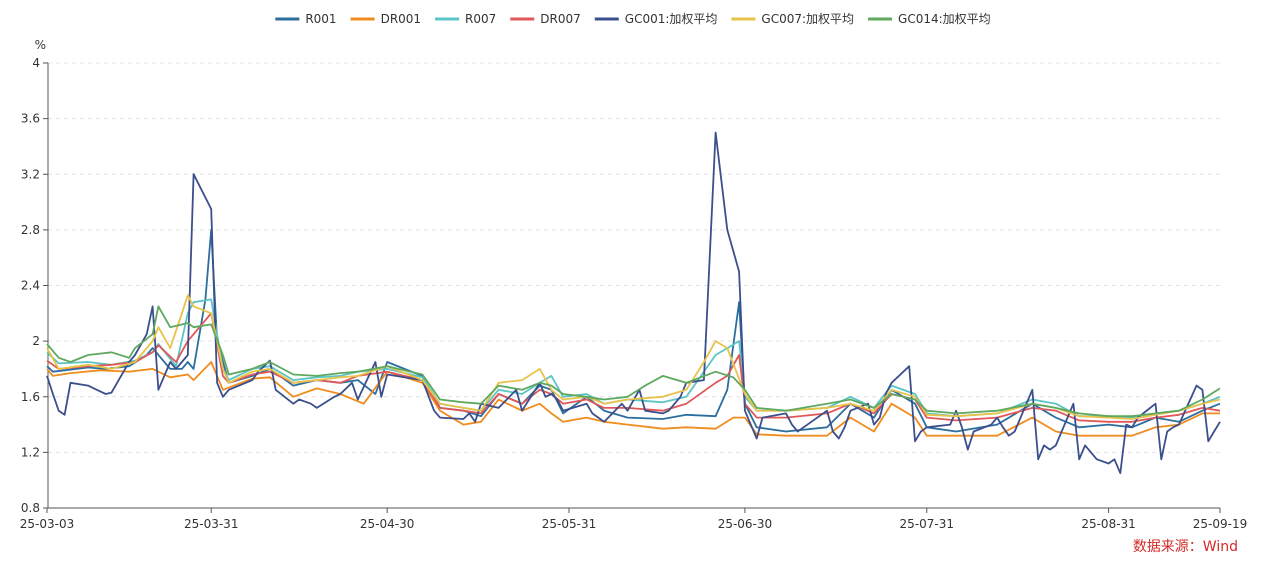  Describe the element at coordinates (401, 19) in the screenshot. I see `legend-label: DR001` at that location.